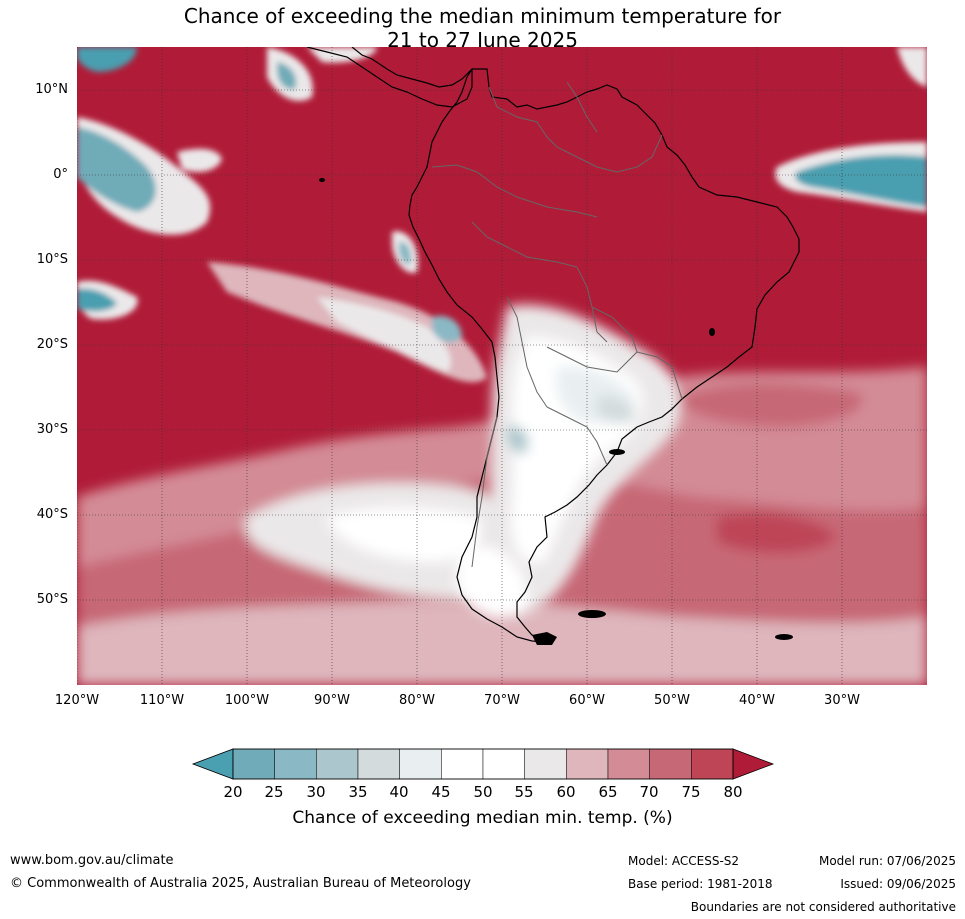  I want to click on country-borders, so click(557, 324).